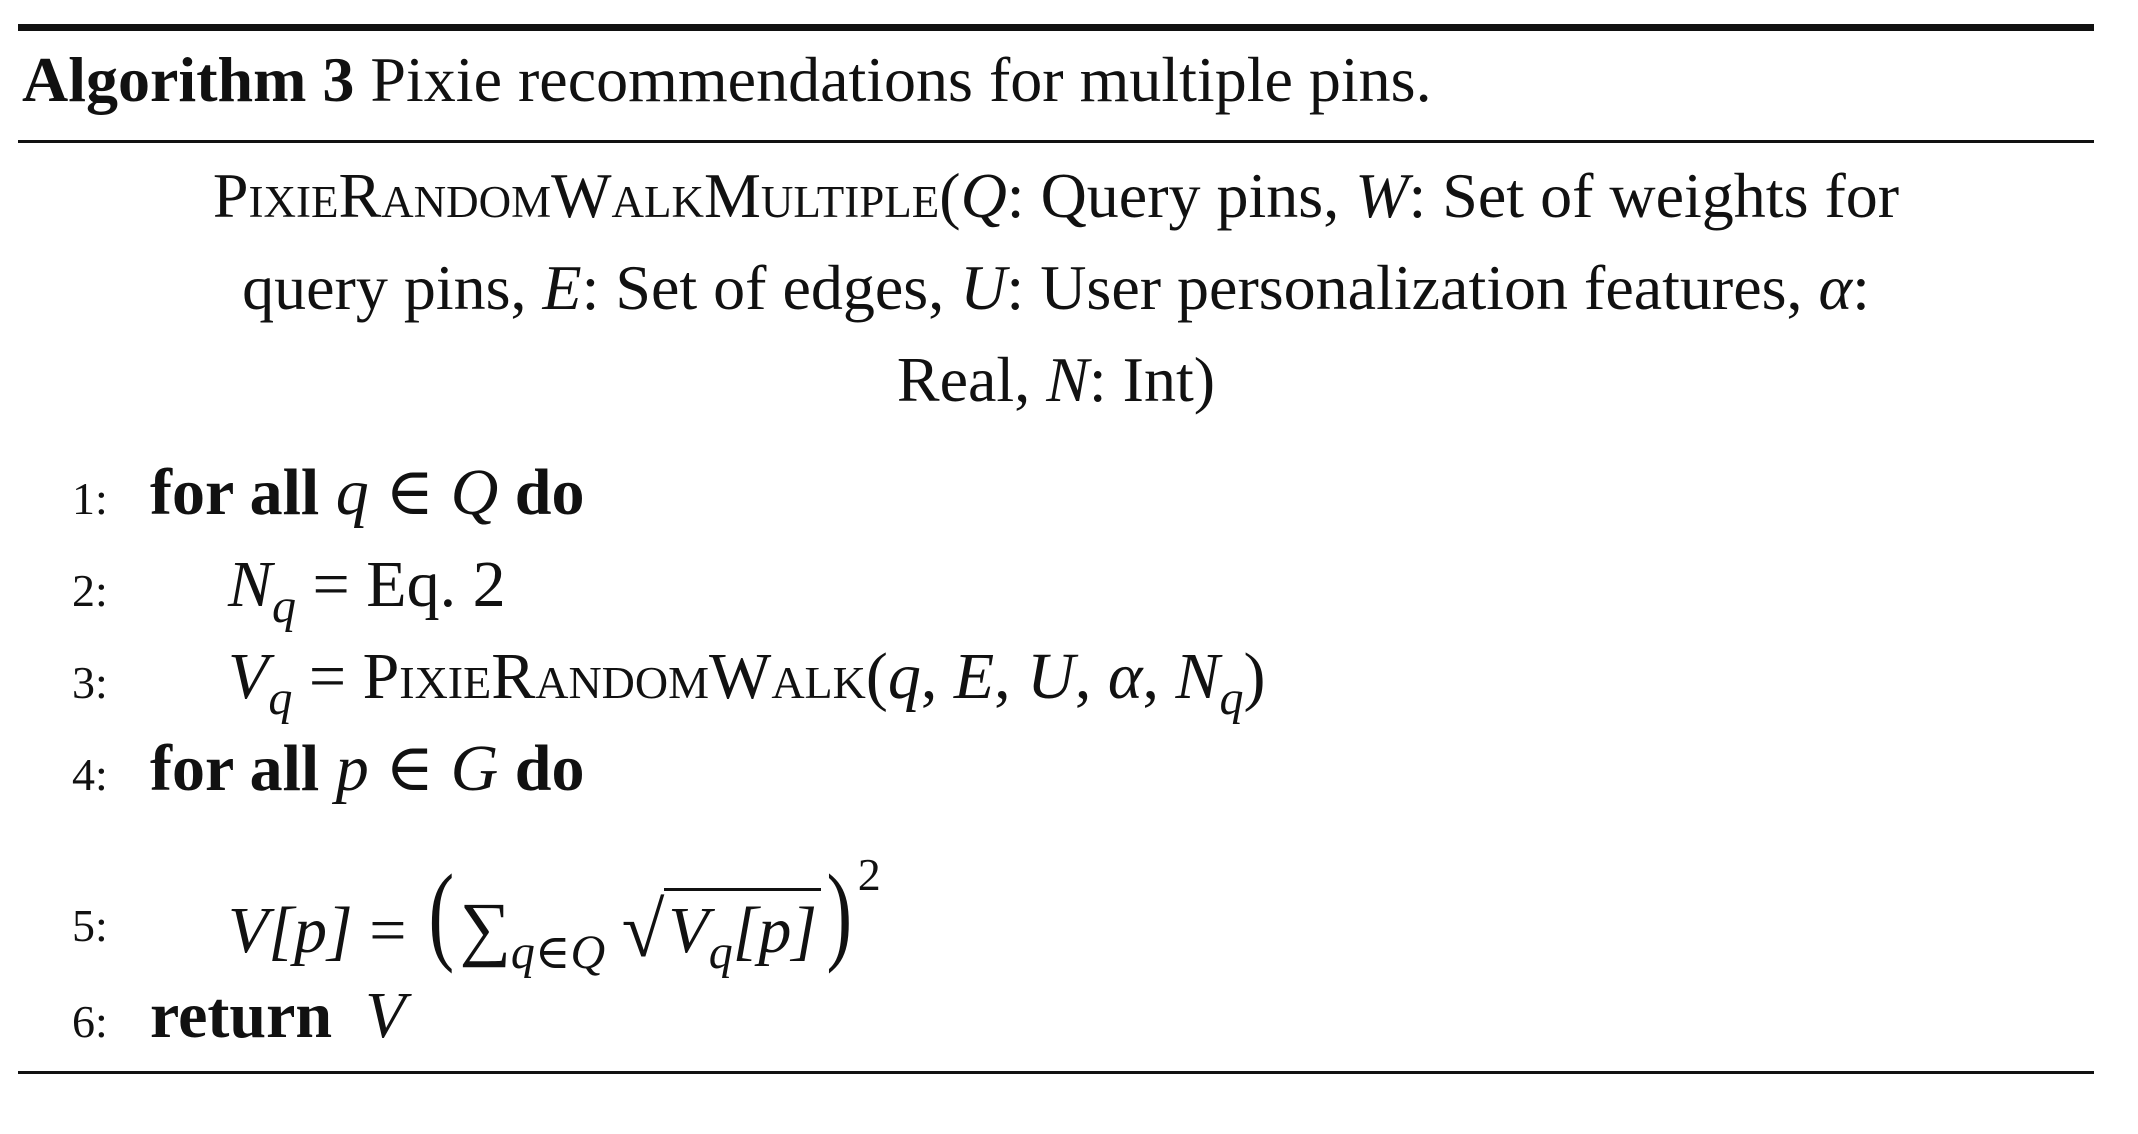 Image resolution: width=2138 pixels, height=1134 pixels. I want to click on inner-index: [p], so click(775, 930).